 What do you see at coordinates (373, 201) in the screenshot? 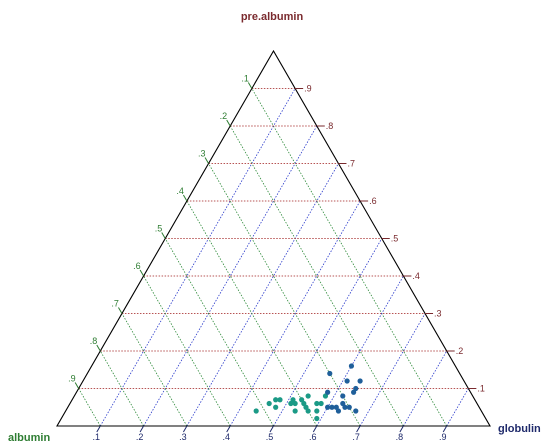
I see `tick-label-pre-albumin: .6` at bounding box center [373, 201].